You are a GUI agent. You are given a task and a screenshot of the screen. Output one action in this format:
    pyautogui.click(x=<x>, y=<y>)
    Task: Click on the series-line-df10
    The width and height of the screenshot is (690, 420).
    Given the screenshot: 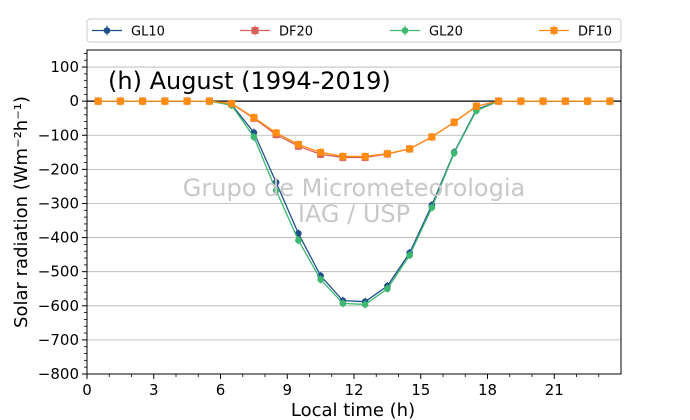 What is the action you would take?
    pyautogui.click(x=354, y=129)
    